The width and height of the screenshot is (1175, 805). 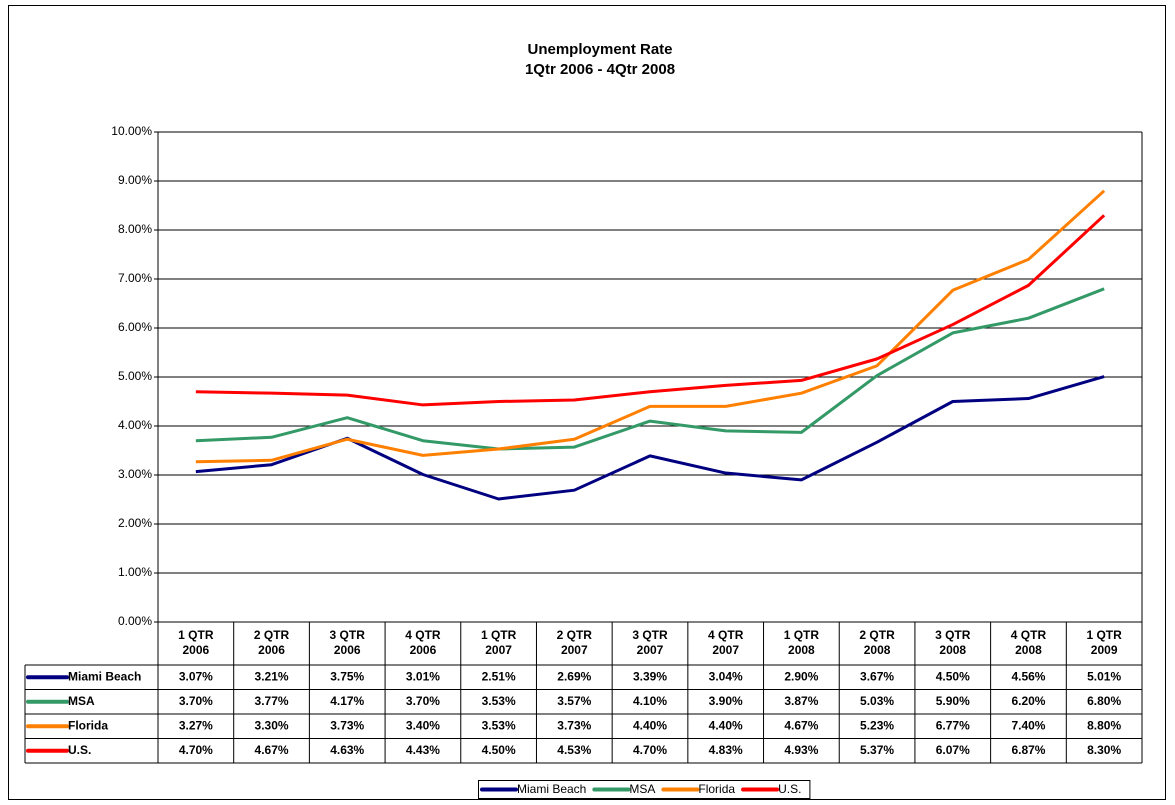 What do you see at coordinates (135, 425) in the screenshot?
I see `y-tick-label: 4.00%` at bounding box center [135, 425].